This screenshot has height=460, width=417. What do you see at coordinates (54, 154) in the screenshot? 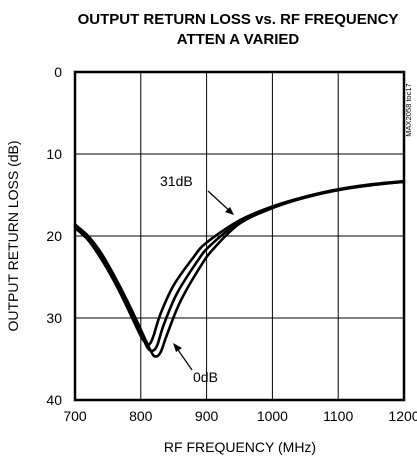
I see `y-tick-label: 10` at bounding box center [54, 154].